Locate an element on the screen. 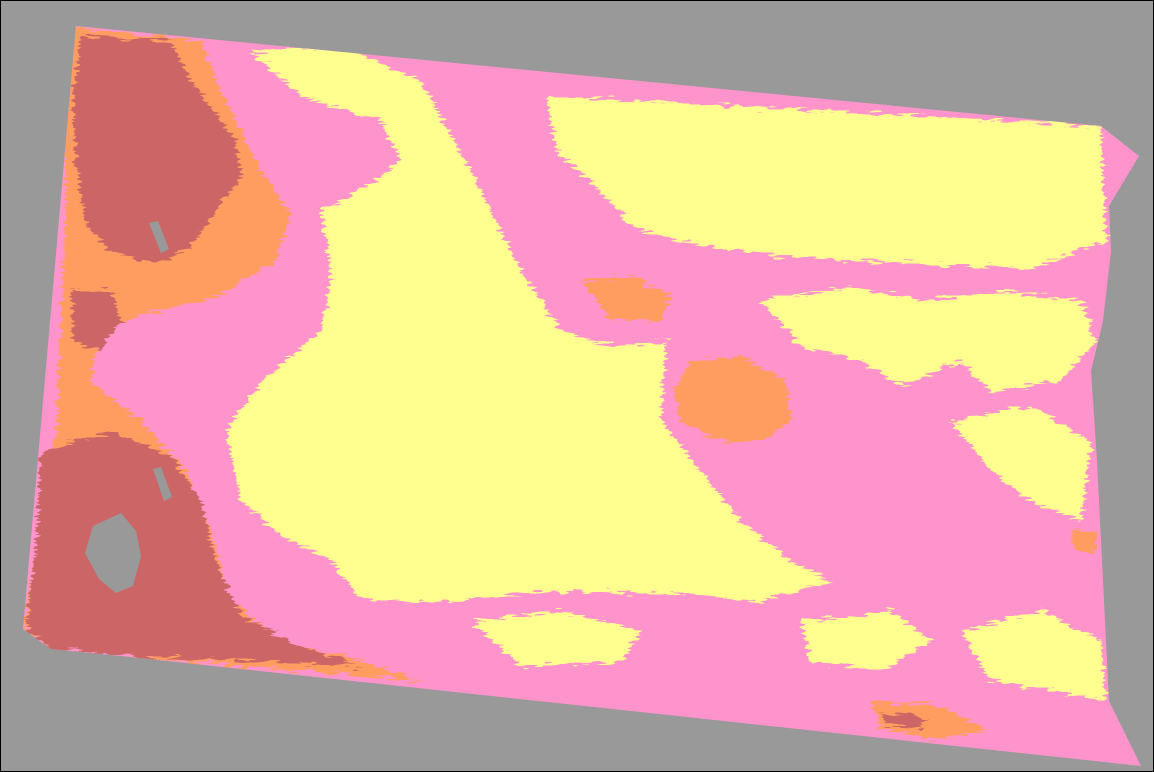 This screenshot has width=1154, height=772. zone-darkred-west-mid is located at coordinates (96, 321).